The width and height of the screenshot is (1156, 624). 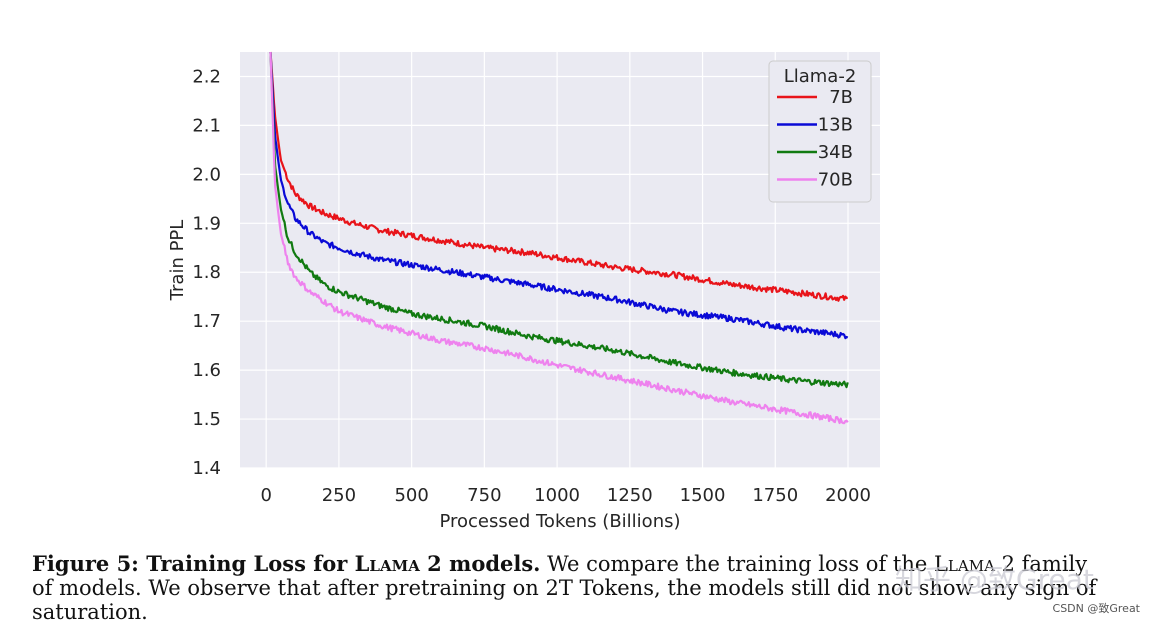 I want to click on y-tick-label: 1.4, so click(x=206, y=468).